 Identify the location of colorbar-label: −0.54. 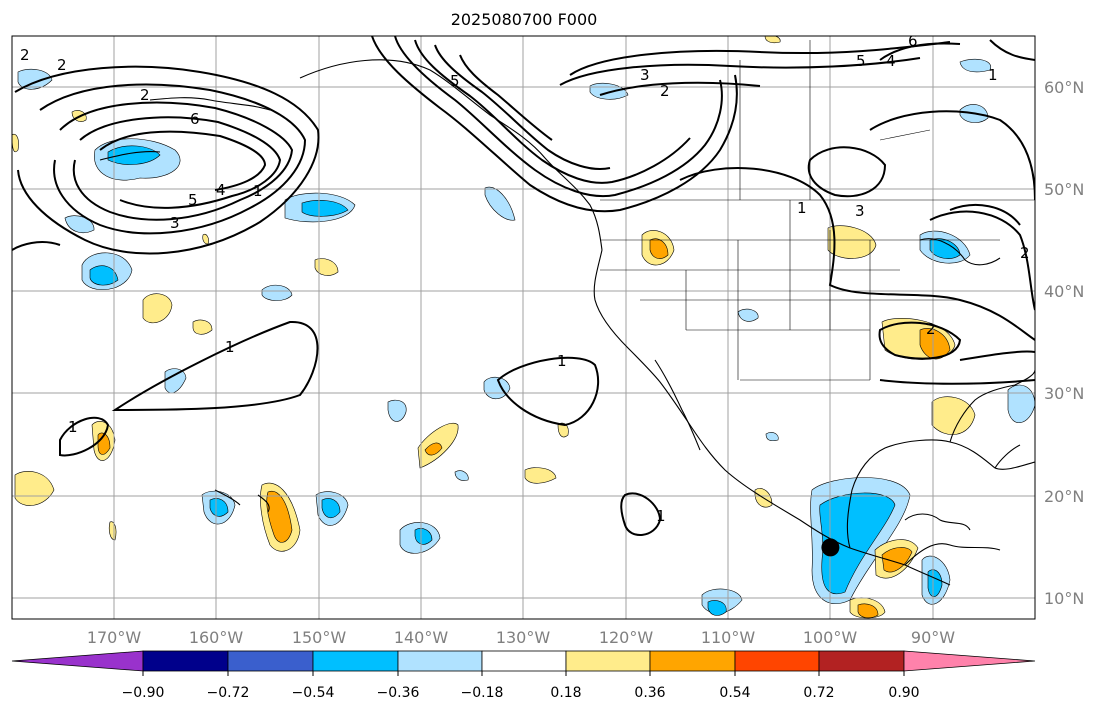
(313, 693).